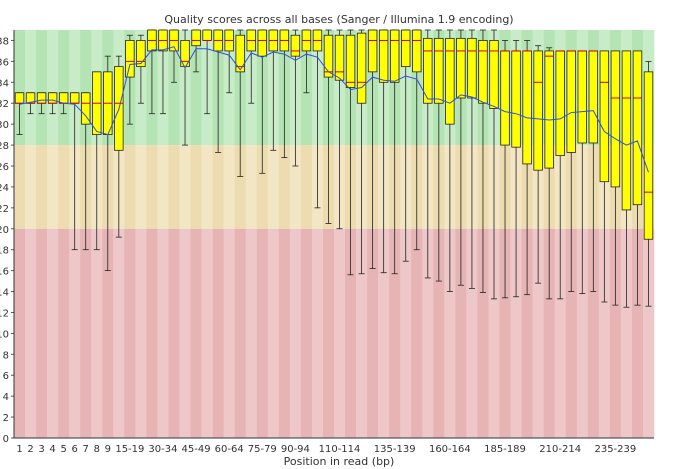  What do you see at coordinates (129, 449) in the screenshot?
I see `x-tick-label: 15-19` at bounding box center [129, 449].